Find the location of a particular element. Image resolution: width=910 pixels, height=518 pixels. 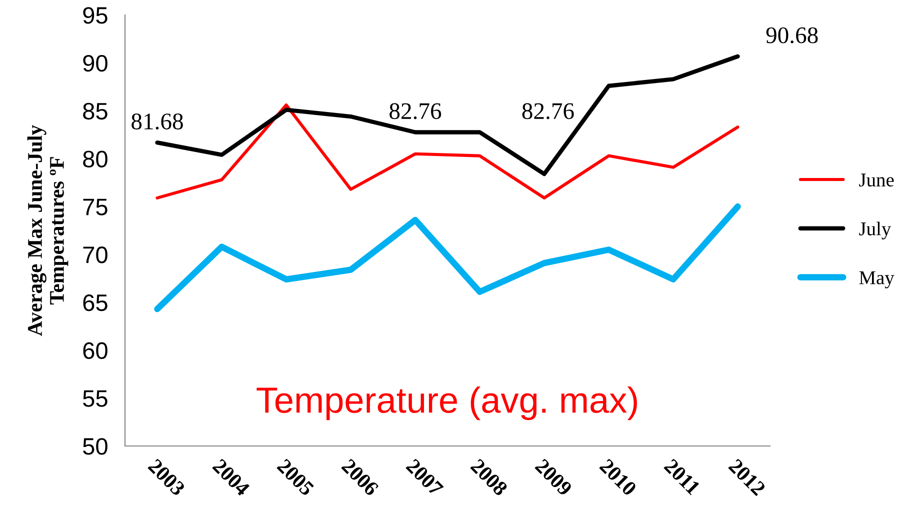

data-label: 90.68 is located at coordinates (792, 35).